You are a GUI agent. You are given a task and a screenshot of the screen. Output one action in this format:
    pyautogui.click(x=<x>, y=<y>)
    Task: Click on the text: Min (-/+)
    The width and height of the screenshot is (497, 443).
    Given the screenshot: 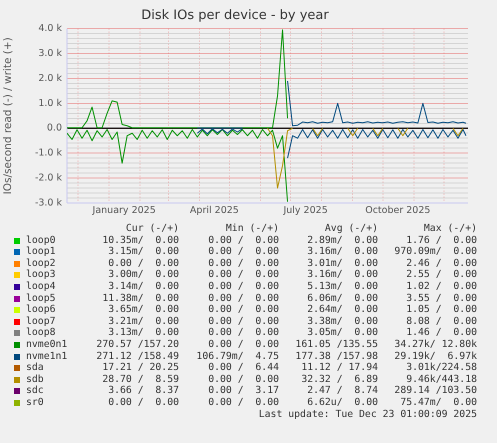 What is the action you would take?
    pyautogui.click(x=252, y=229)
    